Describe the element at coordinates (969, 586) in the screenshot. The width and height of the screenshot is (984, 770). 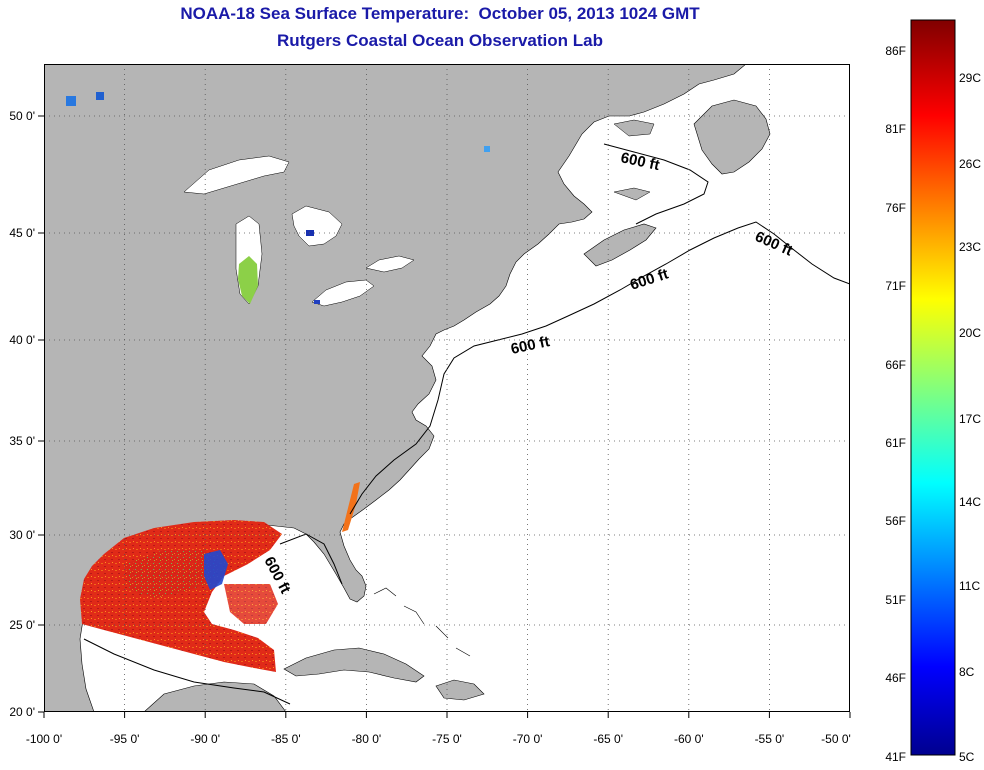
I see `colorbar-c-label: 11C` at that location.